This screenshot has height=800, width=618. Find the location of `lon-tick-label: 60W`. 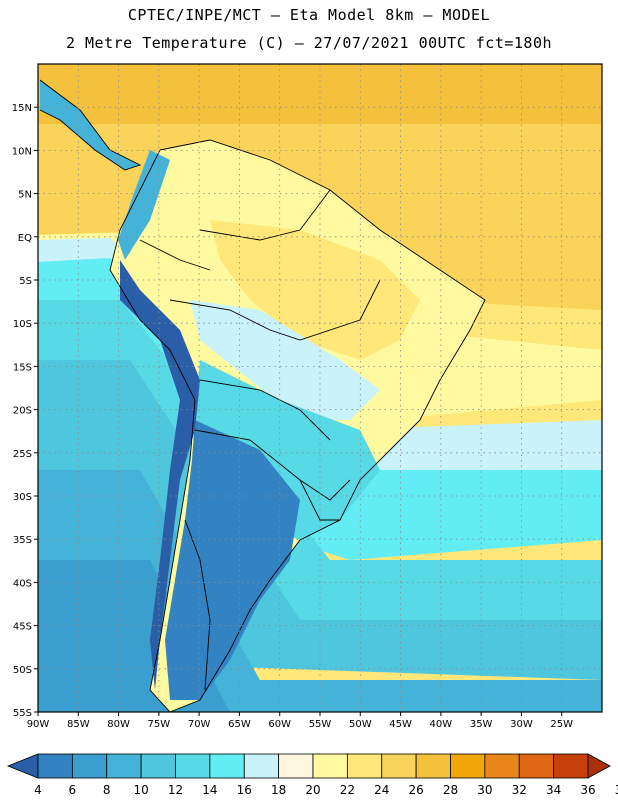

lon-tick-label: 60W is located at coordinates (279, 724).